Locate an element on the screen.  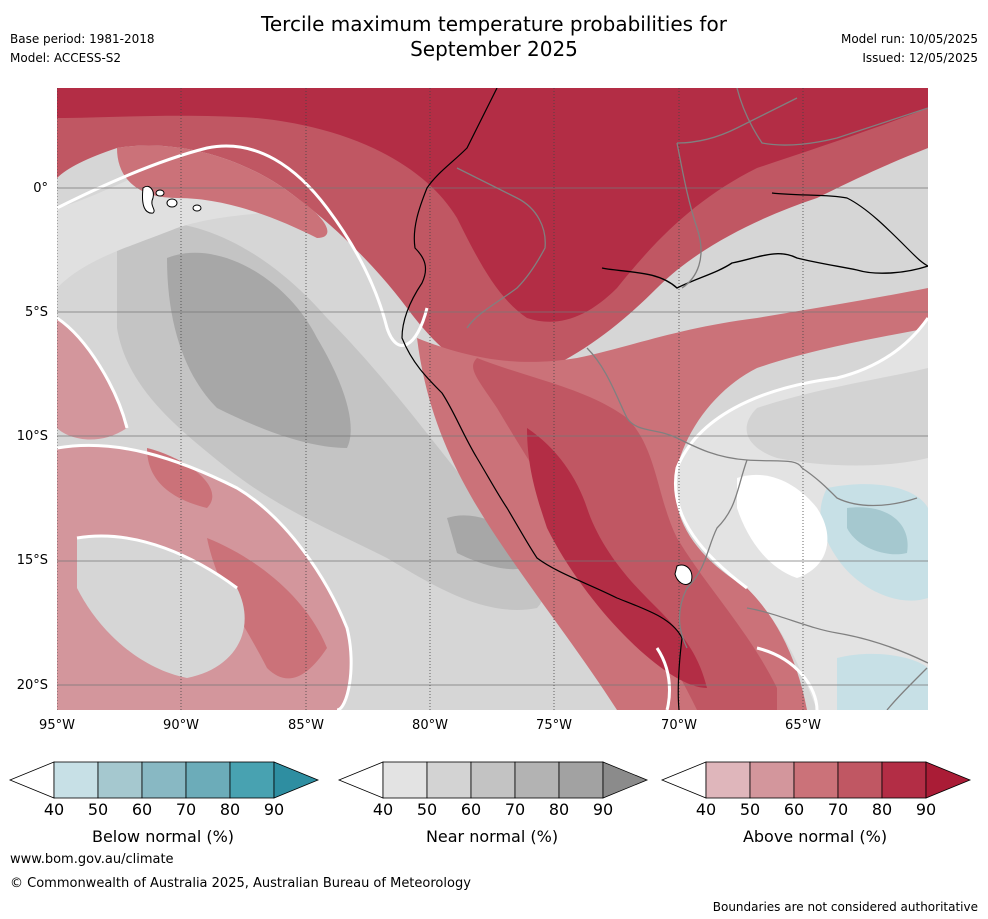
footer-url: www.bom.gov.au/climate is located at coordinates (92, 859).